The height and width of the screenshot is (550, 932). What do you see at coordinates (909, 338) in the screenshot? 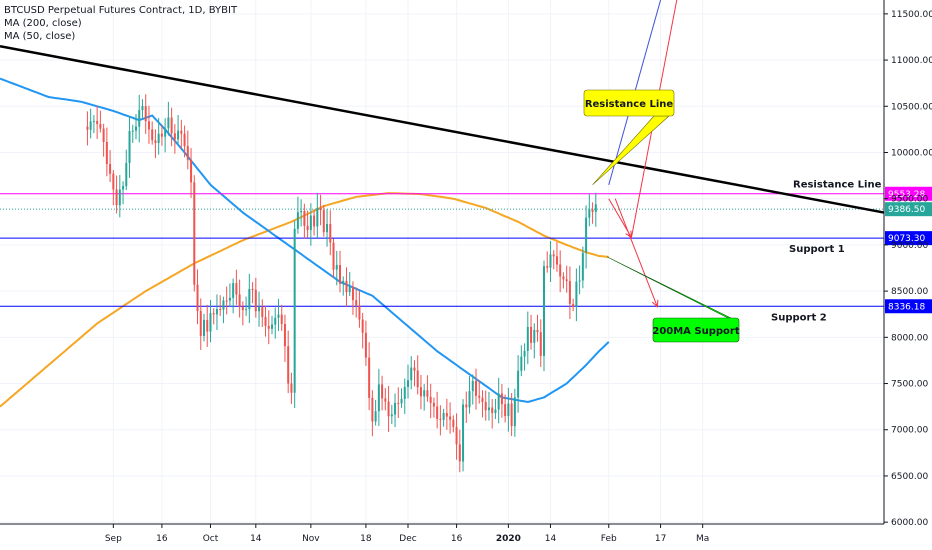
I see `y-tick-label: 8000.00` at bounding box center [909, 338].